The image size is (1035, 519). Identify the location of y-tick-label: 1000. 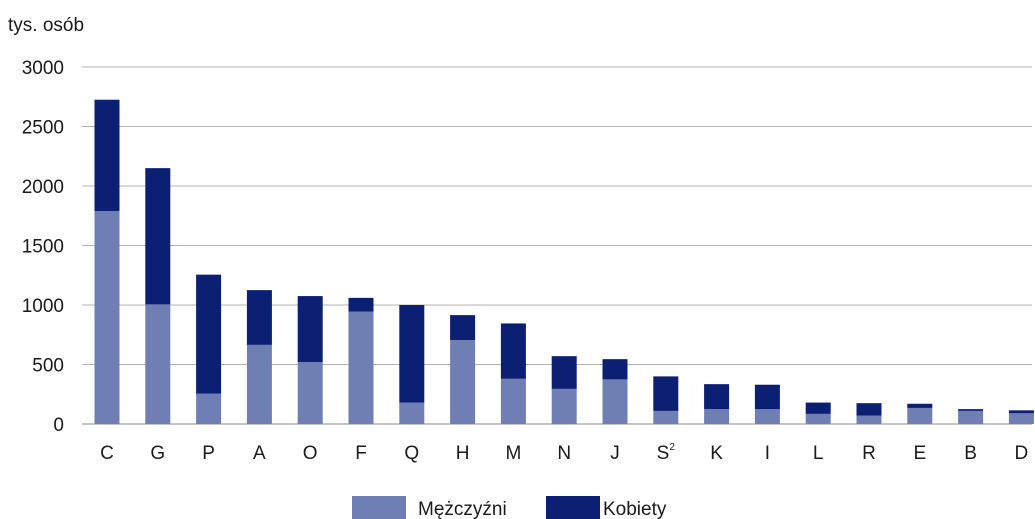
(43, 306).